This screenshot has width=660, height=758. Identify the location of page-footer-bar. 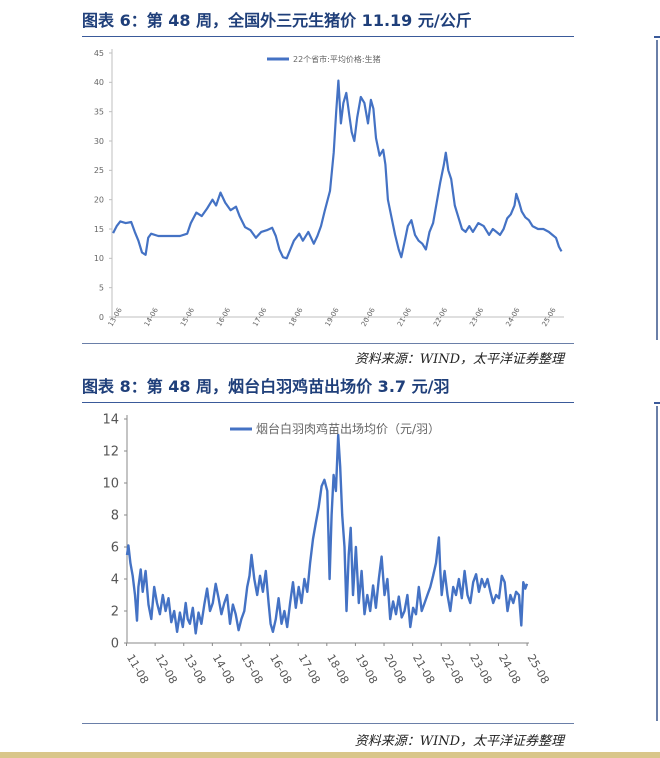
(330, 755).